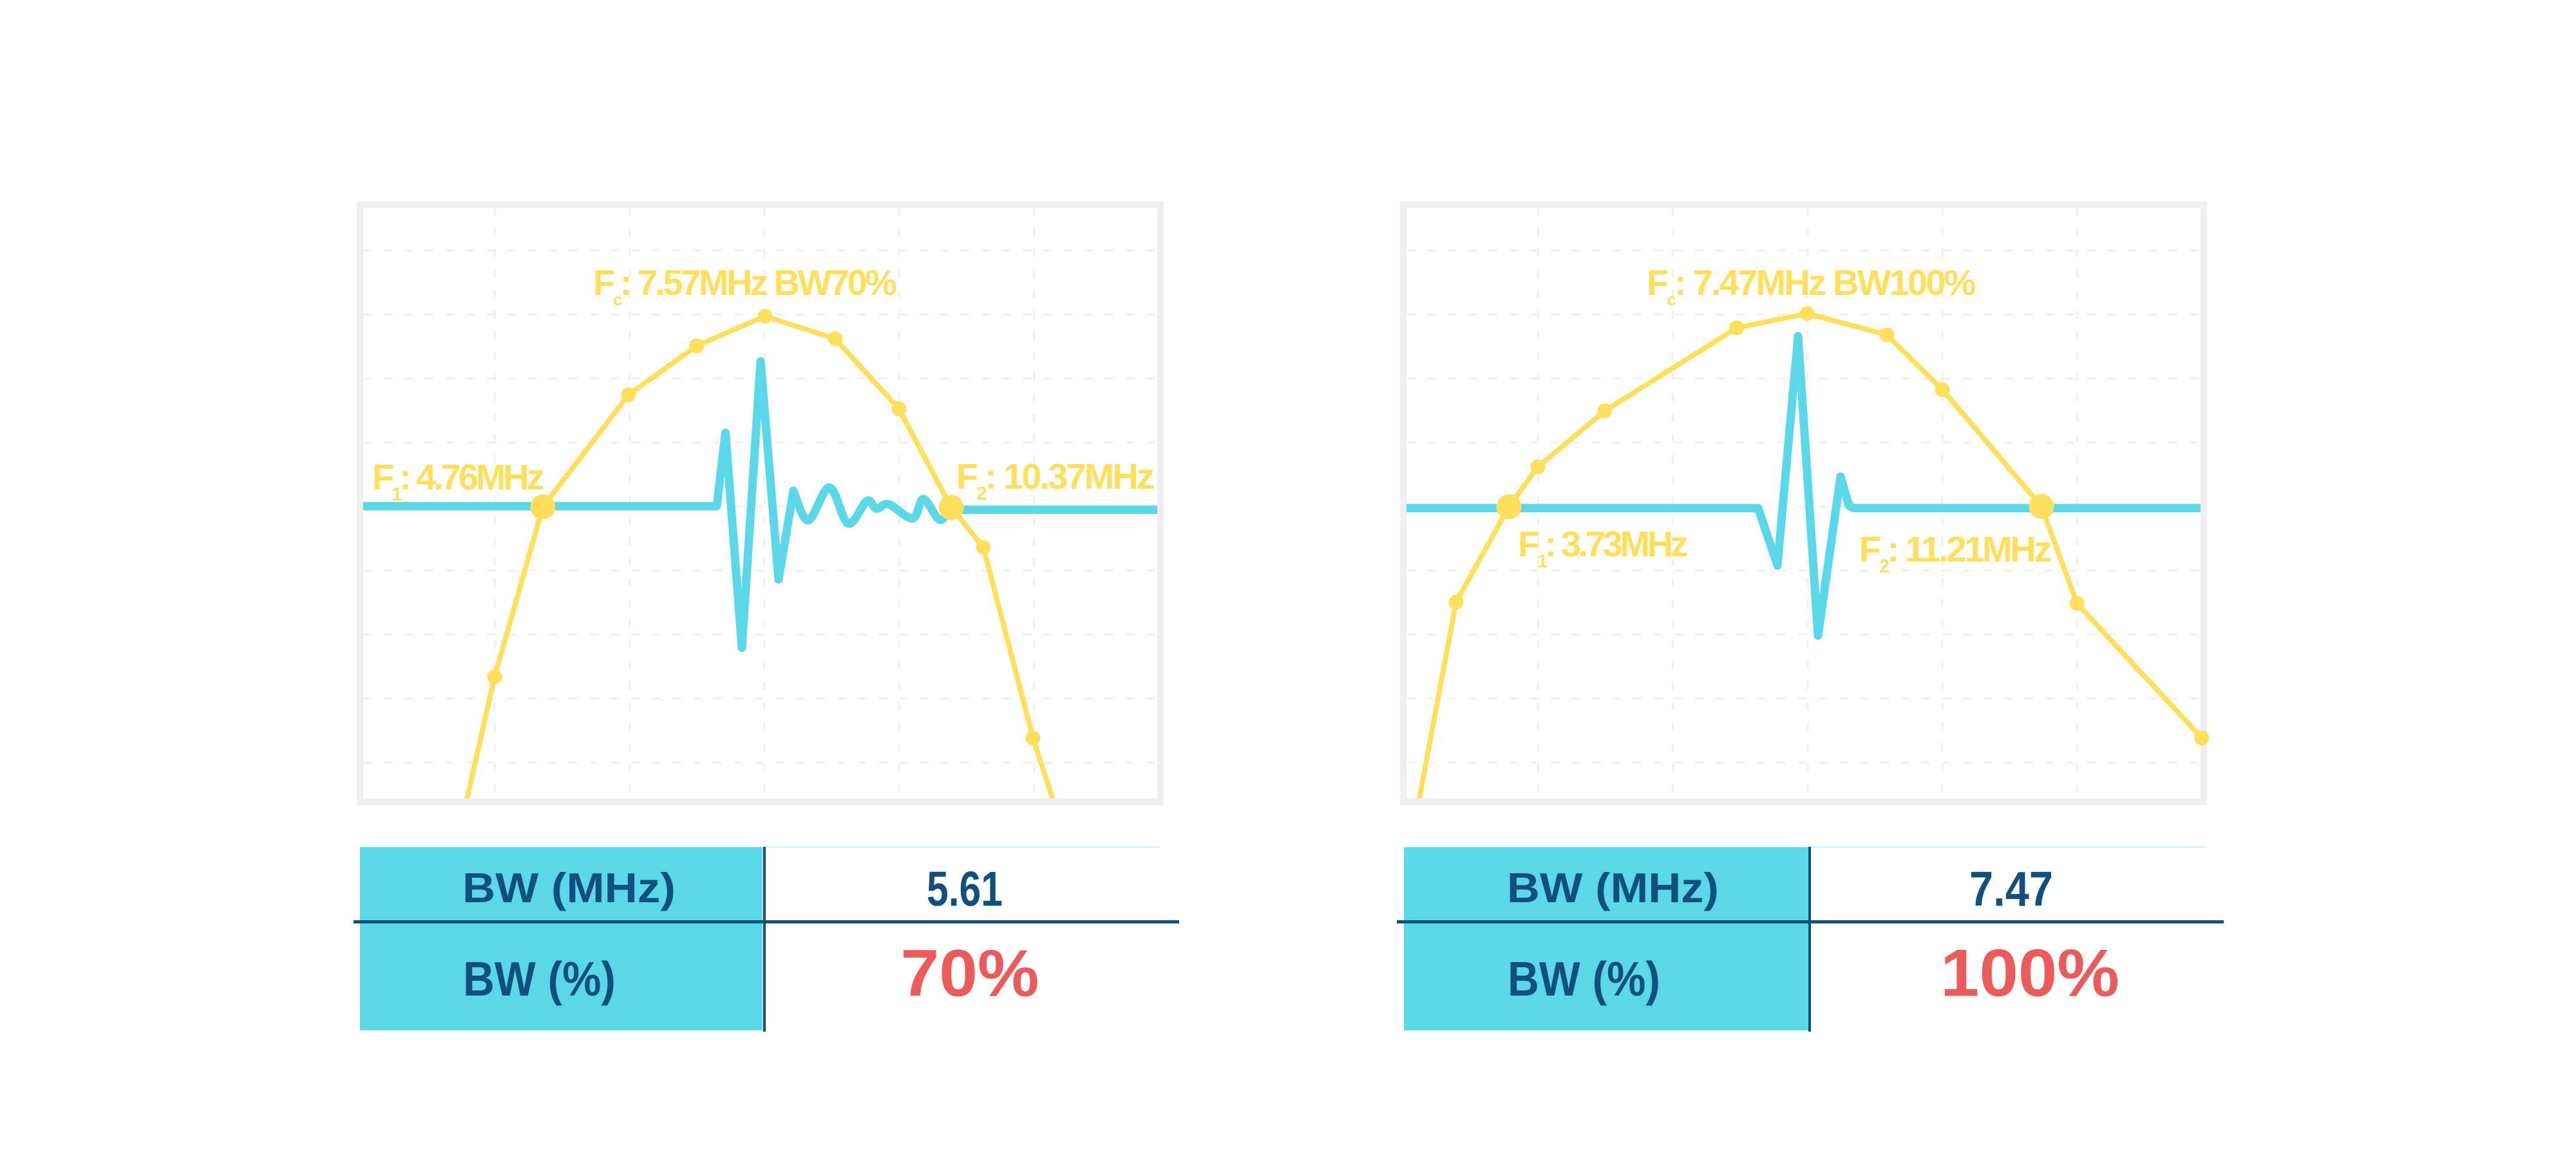  I want to click on svg-text: Fc: 7.47MHz BW100%, so click(1812, 285).